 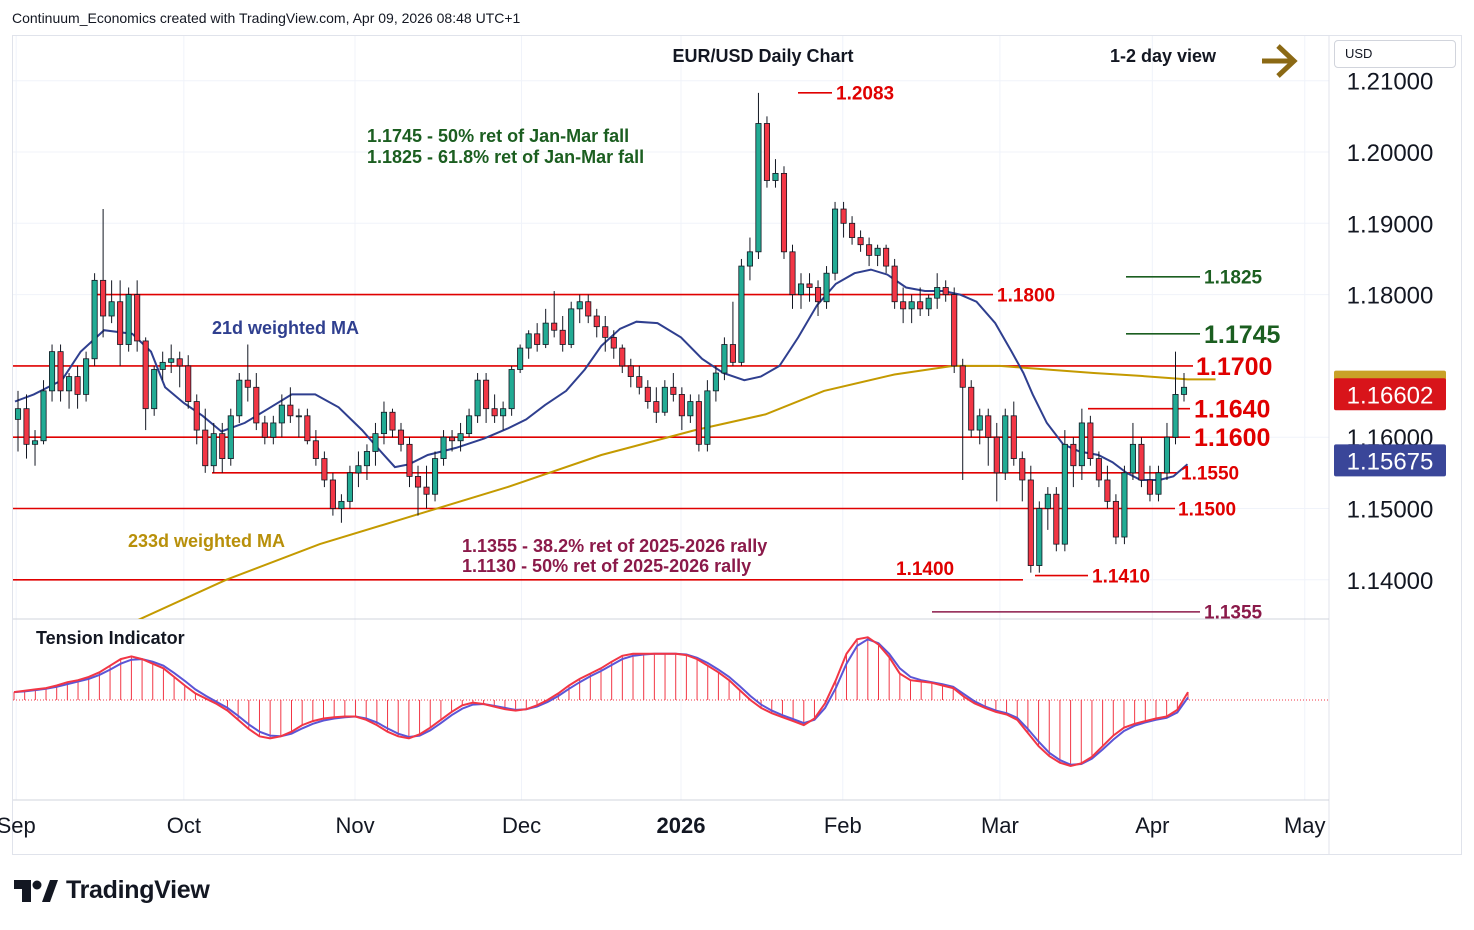 I want to click on tradingview-logo-icon, so click(x=36, y=890).